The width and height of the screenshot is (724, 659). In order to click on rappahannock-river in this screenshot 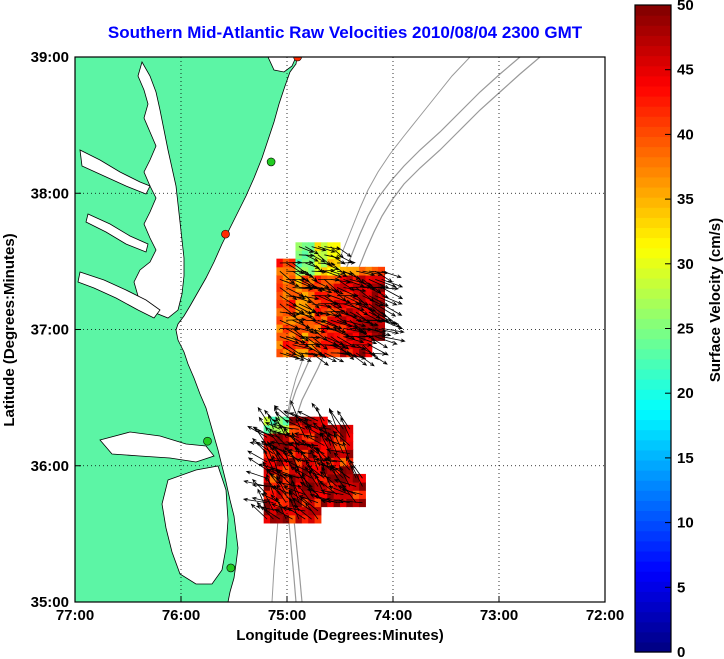, I will do `click(117, 233)`.